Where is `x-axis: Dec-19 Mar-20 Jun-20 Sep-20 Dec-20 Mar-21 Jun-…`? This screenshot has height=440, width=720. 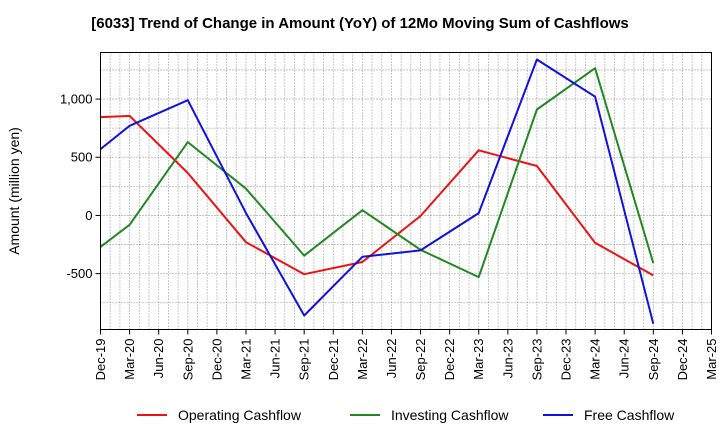 x-axis: Dec-19 Mar-20 Jun-20 Sep-20 Dec-20 Mar-21 Jun-… is located at coordinates (406, 355).